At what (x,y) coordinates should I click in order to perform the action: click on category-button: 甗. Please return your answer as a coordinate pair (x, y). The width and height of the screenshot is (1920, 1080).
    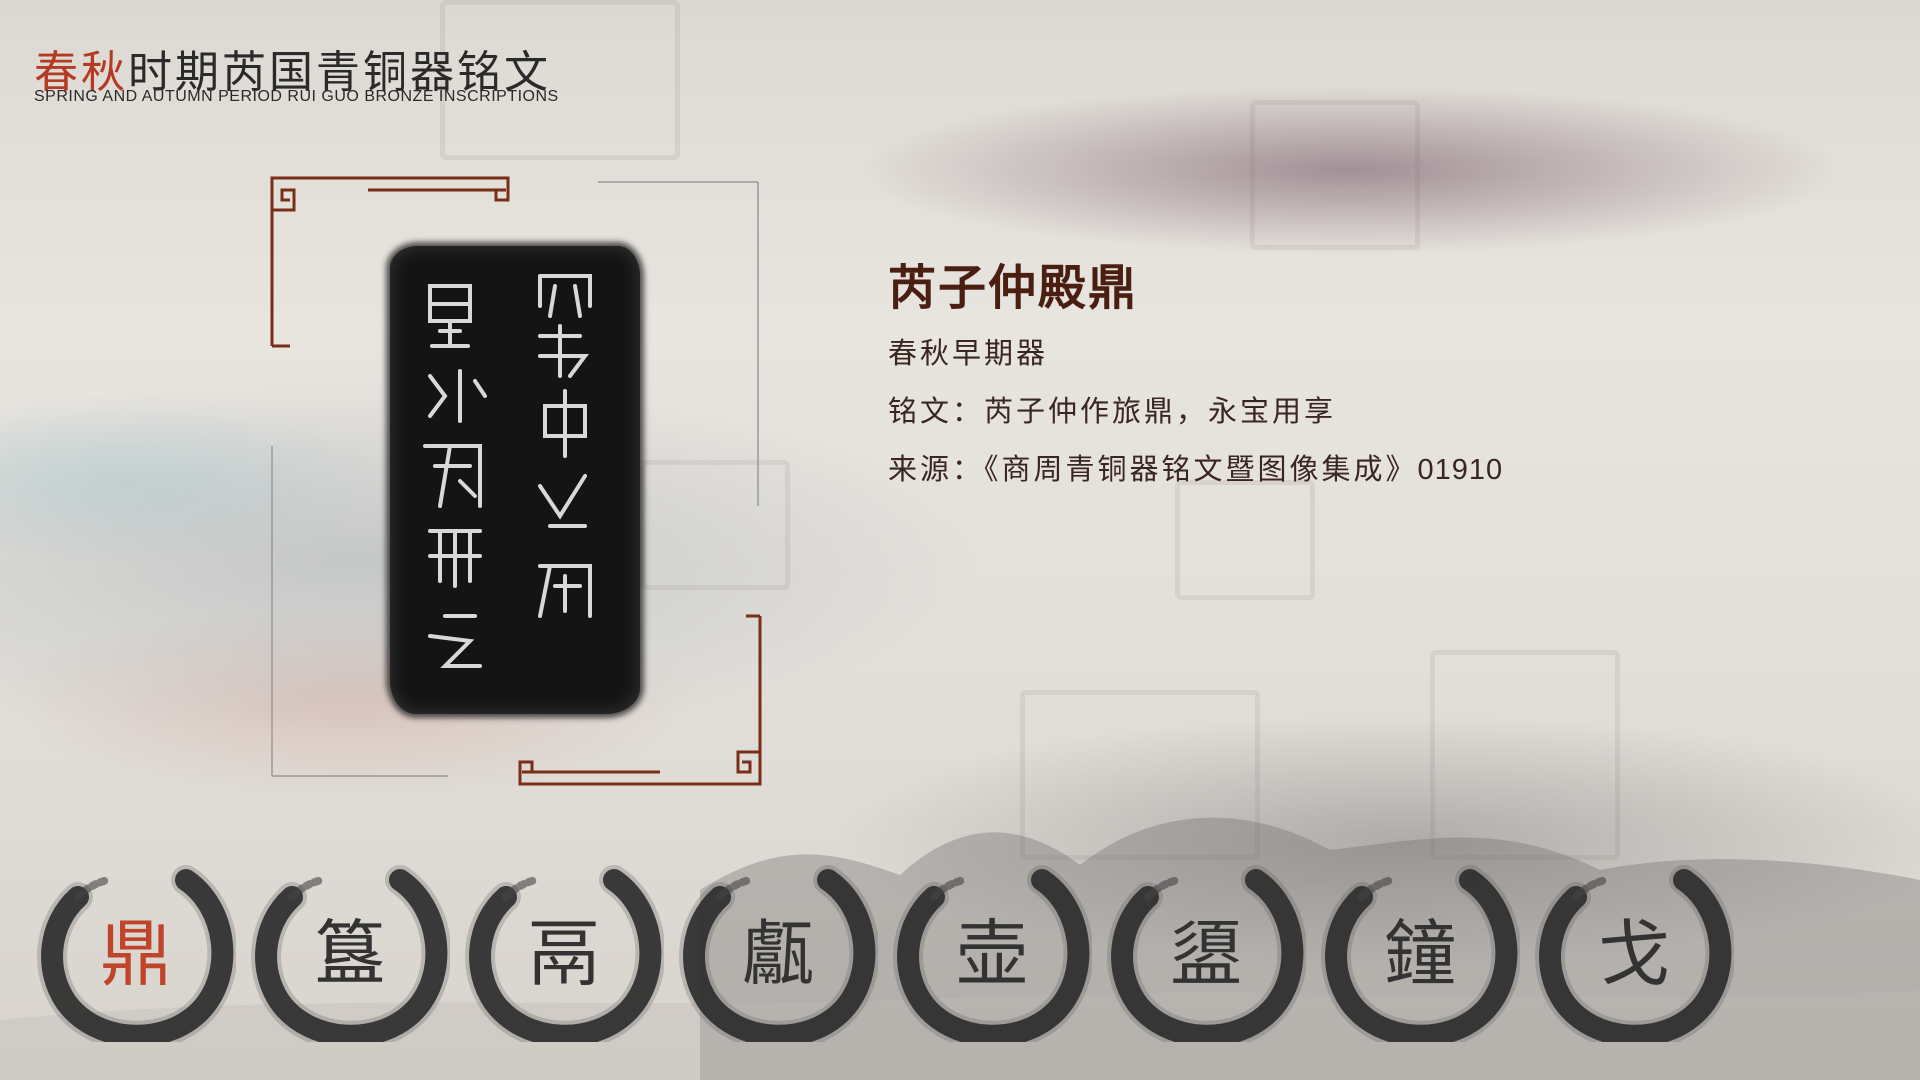
    Looking at the image, I should click on (778, 947).